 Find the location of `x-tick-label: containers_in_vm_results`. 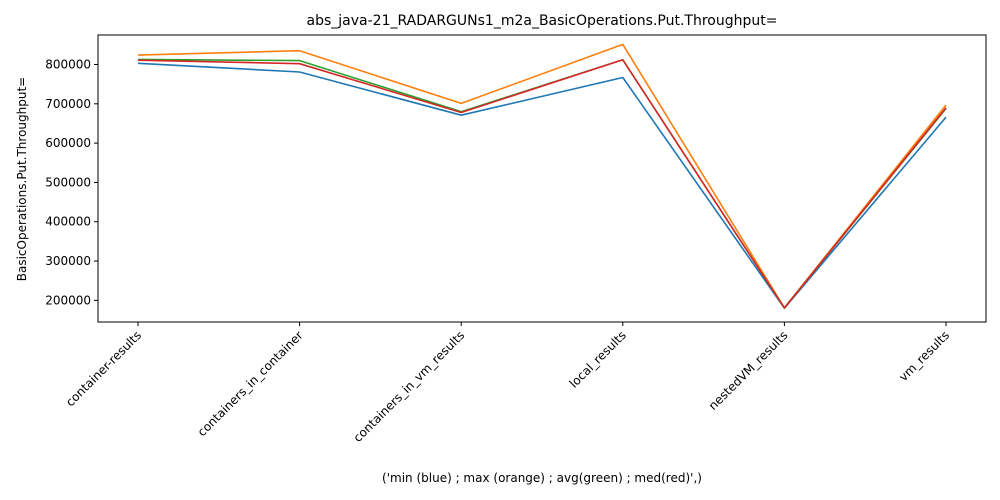

x-tick-label: containers_in_vm_results is located at coordinates (409, 386).